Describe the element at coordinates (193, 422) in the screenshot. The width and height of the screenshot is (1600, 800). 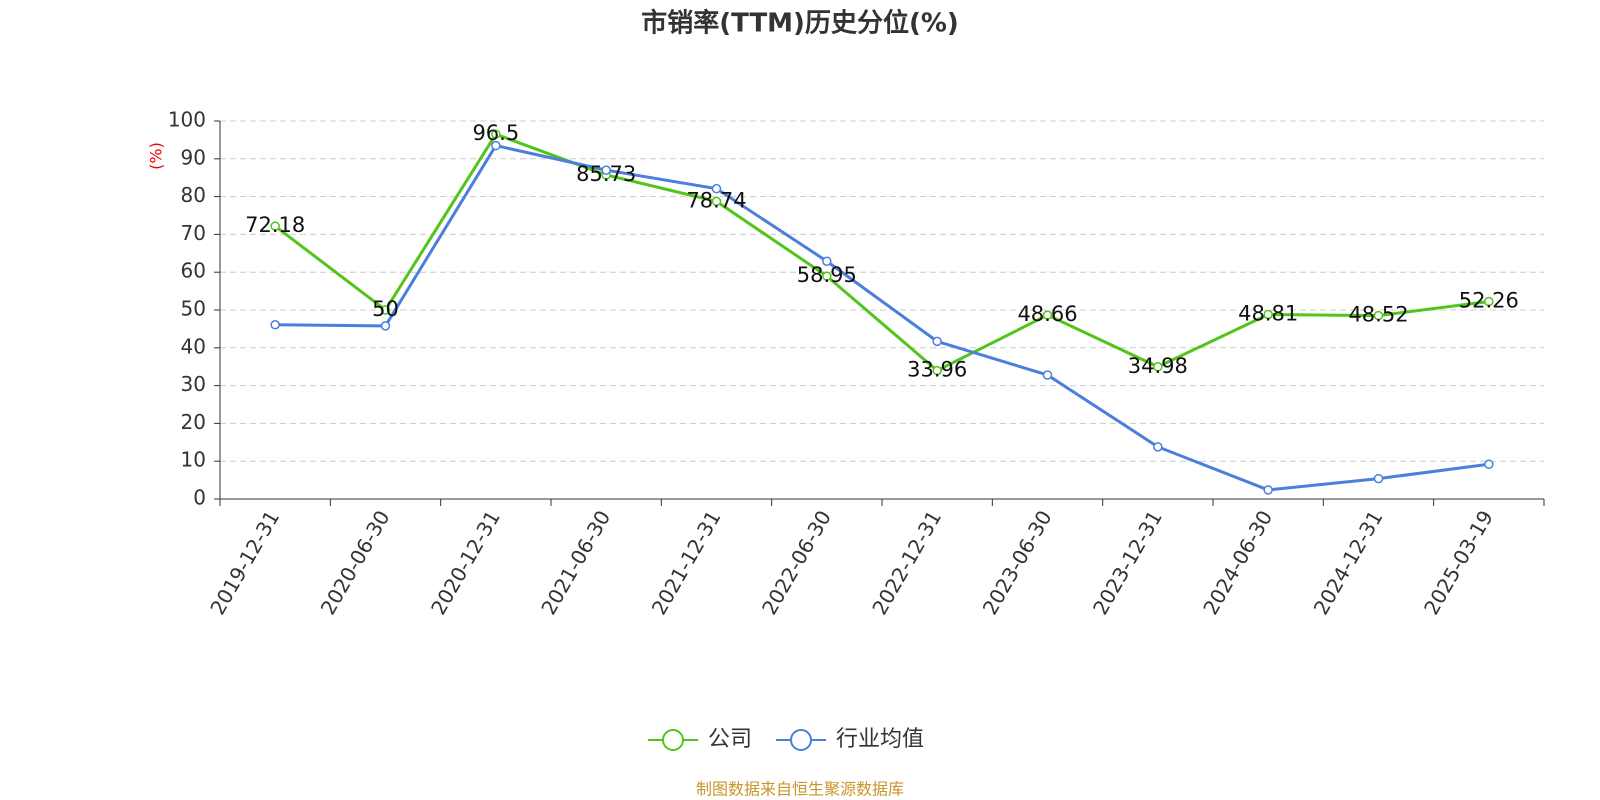
I see `y-tick-label: 20` at that location.